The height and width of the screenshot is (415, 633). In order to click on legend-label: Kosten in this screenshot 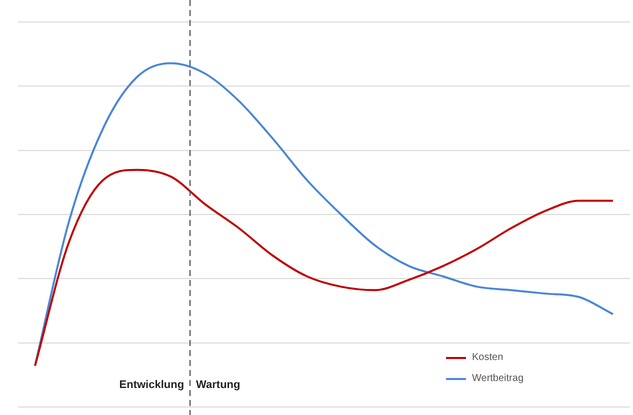, I will do `click(488, 357)`.